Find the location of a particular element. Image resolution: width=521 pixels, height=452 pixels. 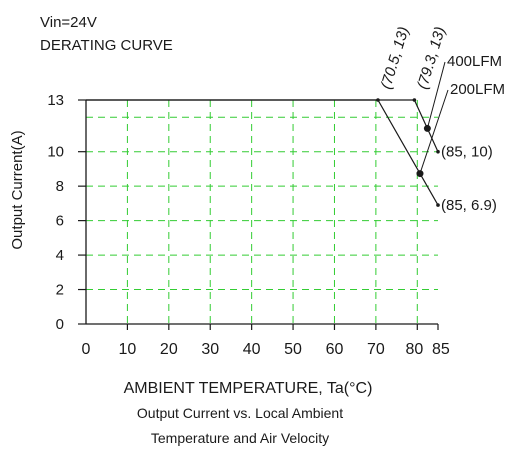

x-tick-label: 30 is located at coordinates (210, 349).